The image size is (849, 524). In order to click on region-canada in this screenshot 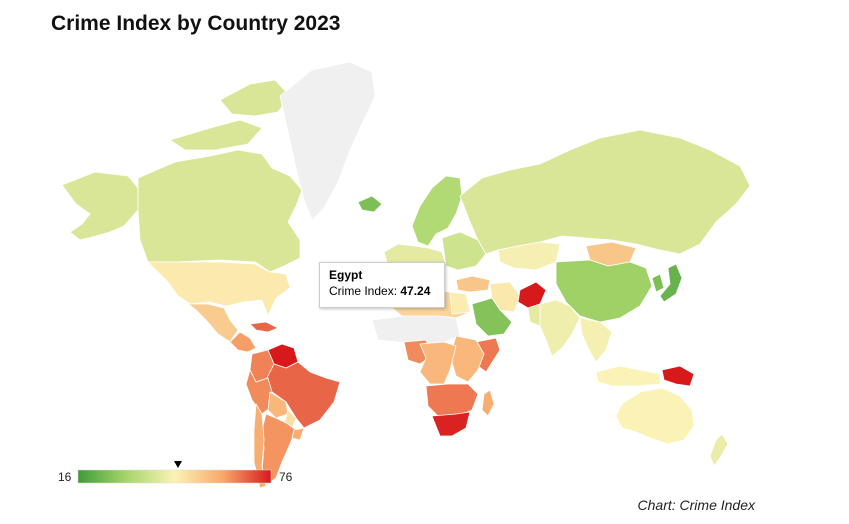, I will do `click(220, 176)`.